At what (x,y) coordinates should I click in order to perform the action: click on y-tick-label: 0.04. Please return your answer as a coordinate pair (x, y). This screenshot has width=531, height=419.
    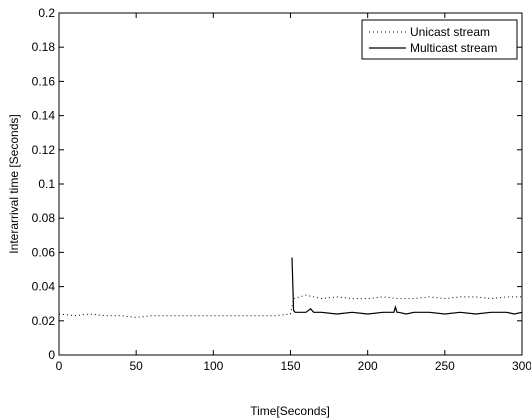
    Looking at the image, I should click on (44, 287).